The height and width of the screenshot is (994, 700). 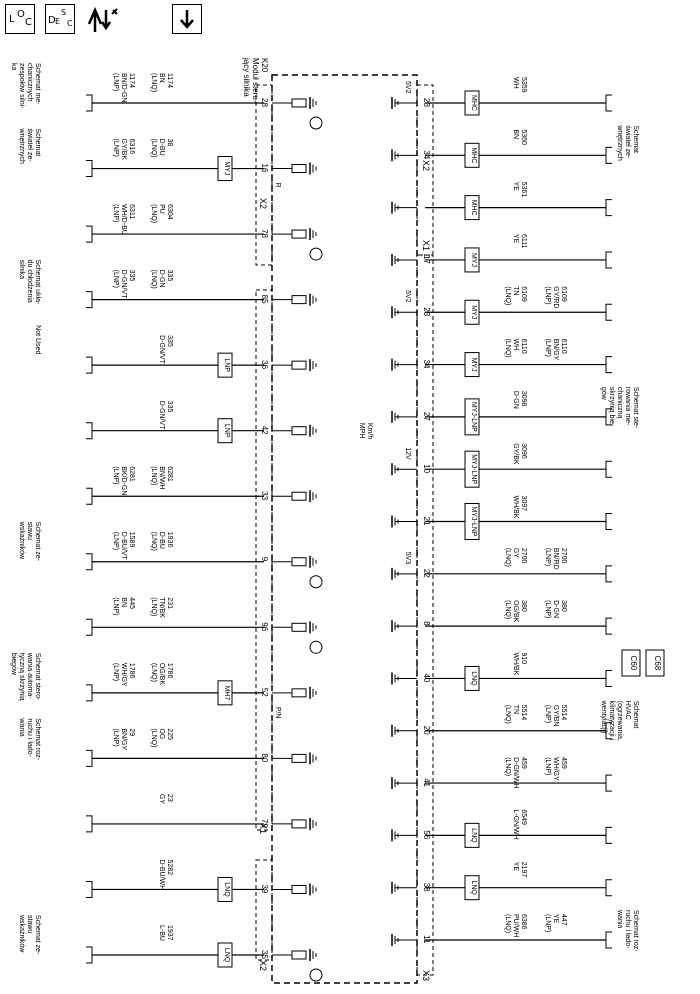 What do you see at coordinates (426, 573) in the screenshot?
I see `pin-number-line: 22` at bounding box center [426, 573].